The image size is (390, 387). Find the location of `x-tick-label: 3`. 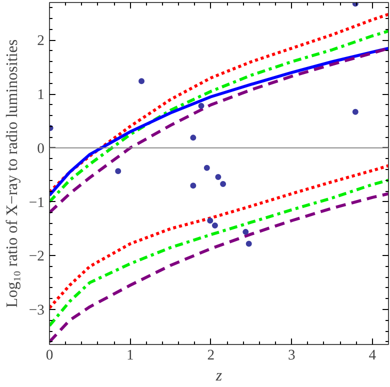

x-tick-label: 3 is located at coordinates (292, 356).